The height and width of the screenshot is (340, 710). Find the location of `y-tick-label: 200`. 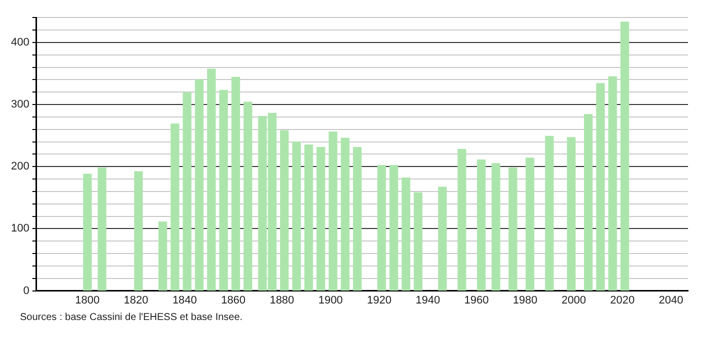

y-tick-label: 200 is located at coordinates (20, 166).